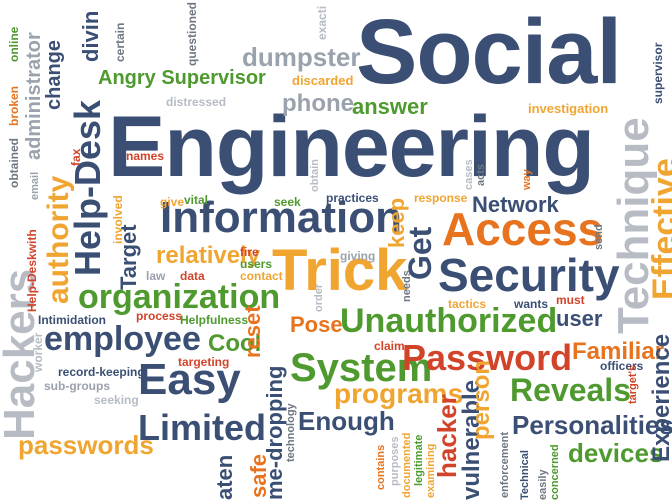 The image size is (672, 504). Describe the element at coordinates (54, 74) in the screenshot. I see `word-change: change` at that location.